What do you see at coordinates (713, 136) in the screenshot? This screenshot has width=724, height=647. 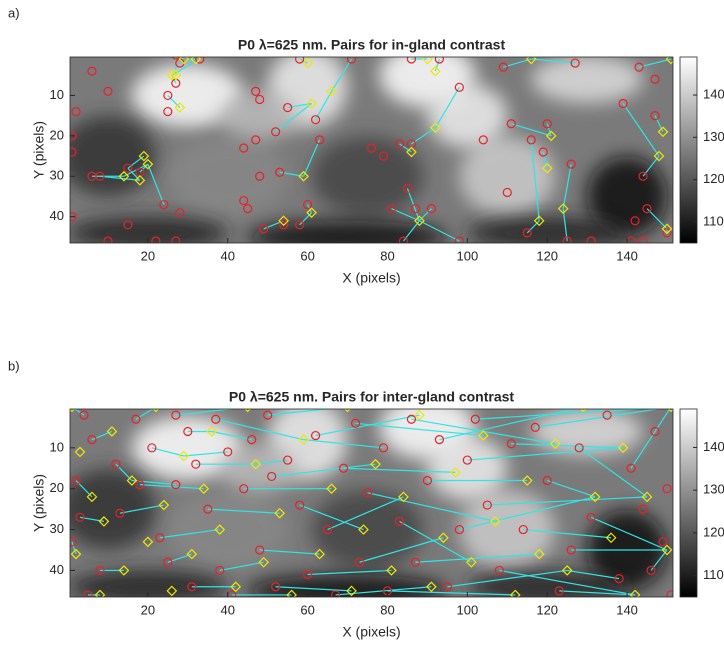 I see `colorbar-tick-label: 130` at bounding box center [713, 136].